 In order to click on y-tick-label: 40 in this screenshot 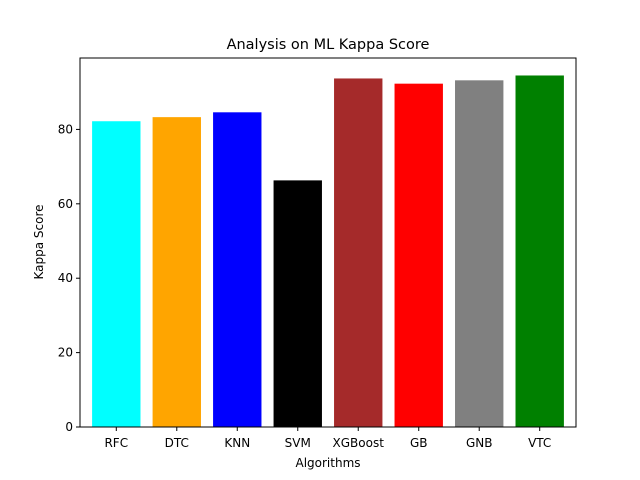, I will do `click(65, 278)`.